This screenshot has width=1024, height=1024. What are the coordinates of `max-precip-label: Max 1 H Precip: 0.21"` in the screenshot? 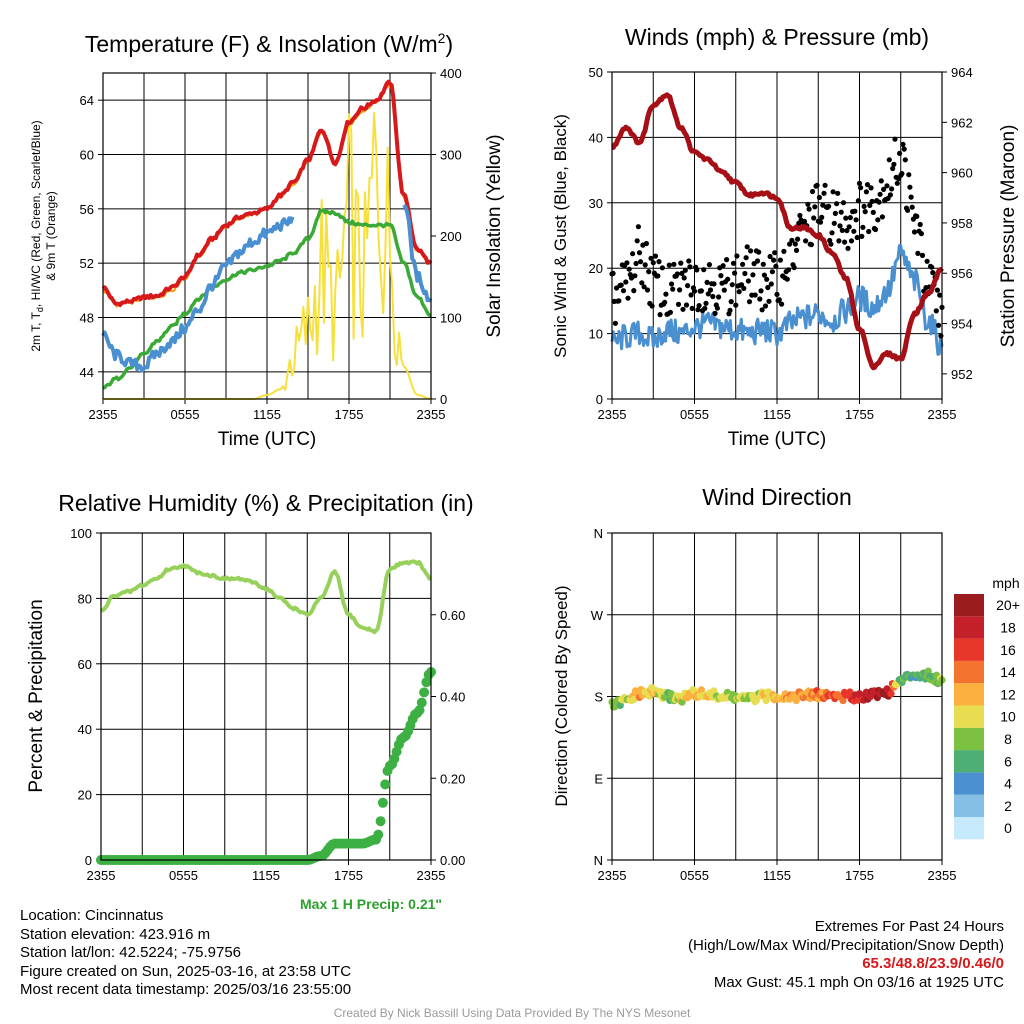 It's located at (371, 904).